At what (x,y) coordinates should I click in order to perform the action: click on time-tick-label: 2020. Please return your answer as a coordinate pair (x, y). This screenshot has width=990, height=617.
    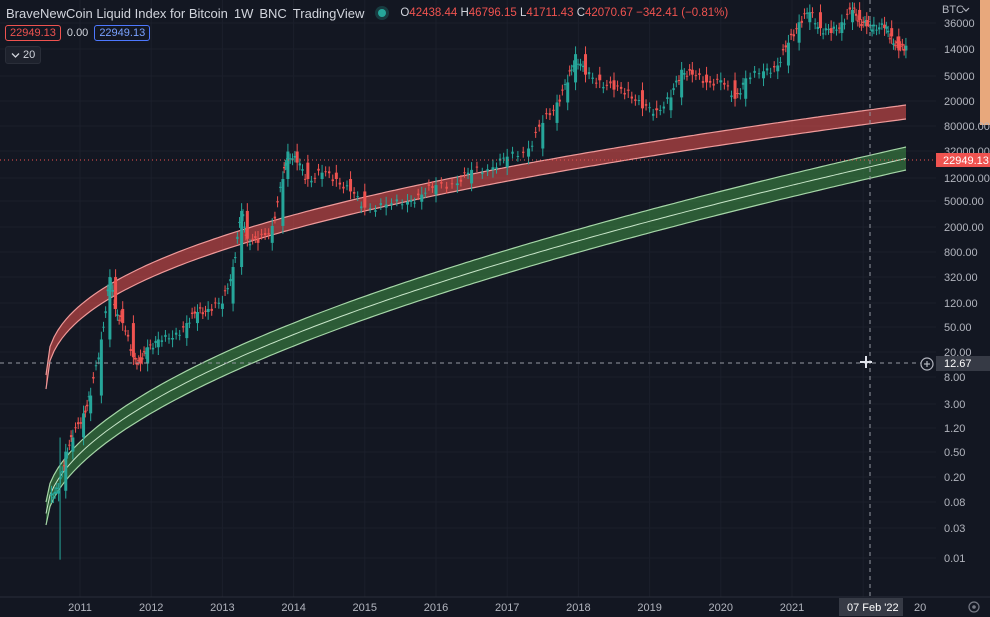
    Looking at the image, I should click on (721, 608).